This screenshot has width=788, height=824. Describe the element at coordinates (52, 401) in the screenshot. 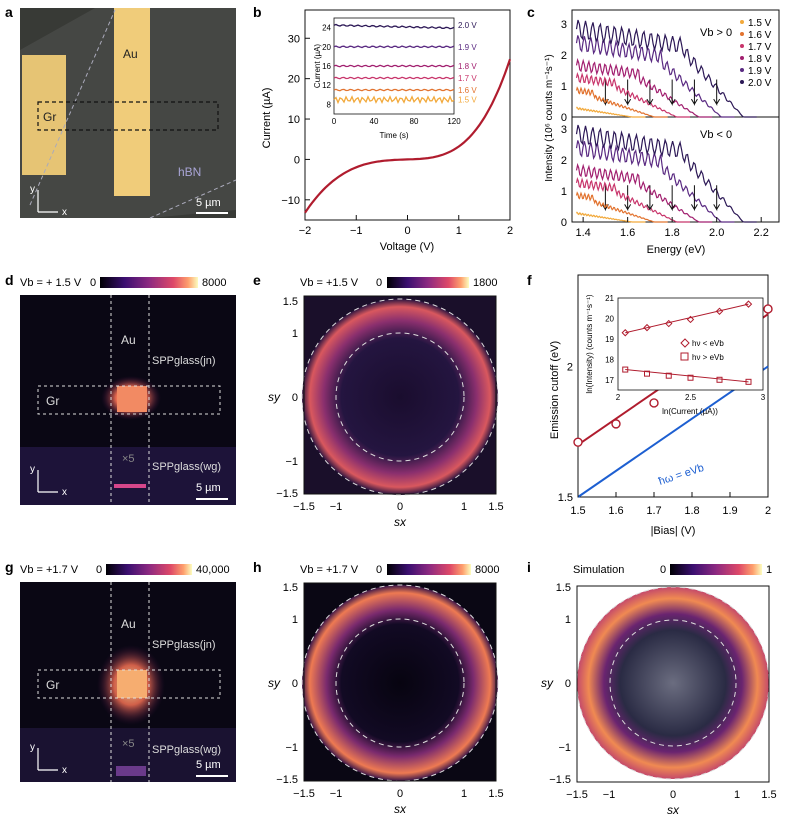

I see `gr-label-d: Gr` at that location.